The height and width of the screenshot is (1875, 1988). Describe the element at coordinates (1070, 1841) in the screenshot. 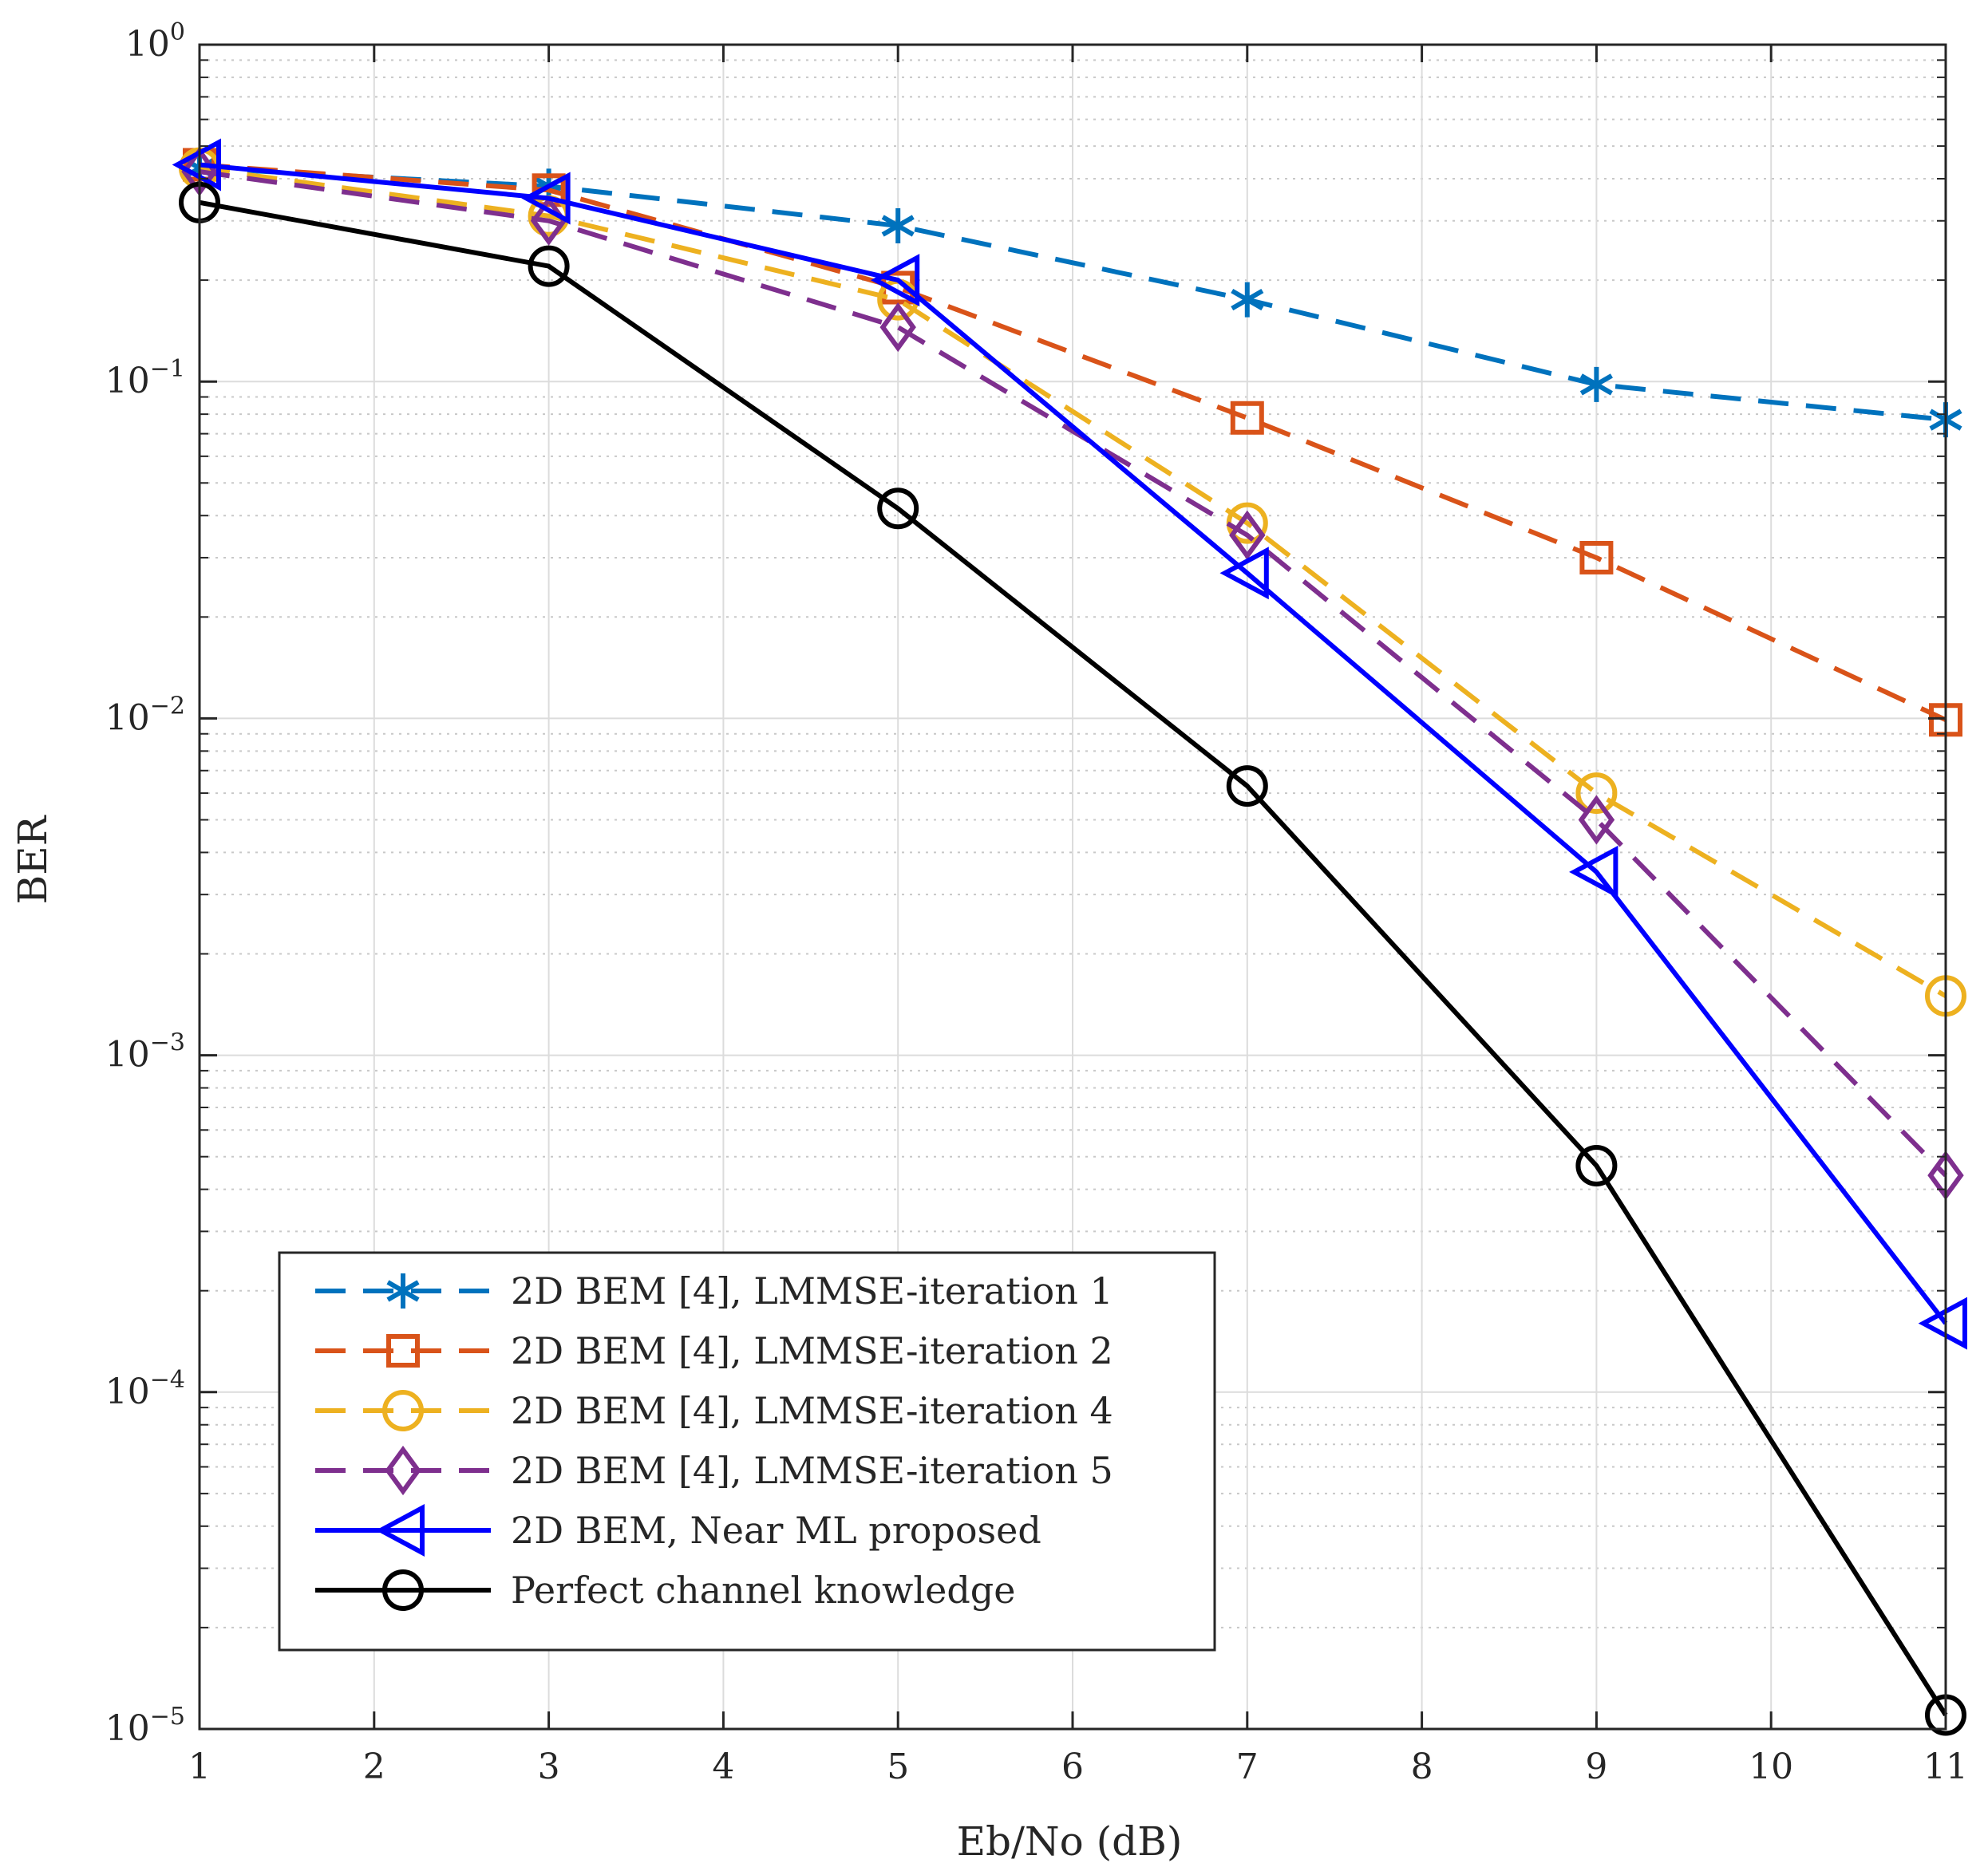

I see `x-axis-title: Eb/No (dB)` at that location.